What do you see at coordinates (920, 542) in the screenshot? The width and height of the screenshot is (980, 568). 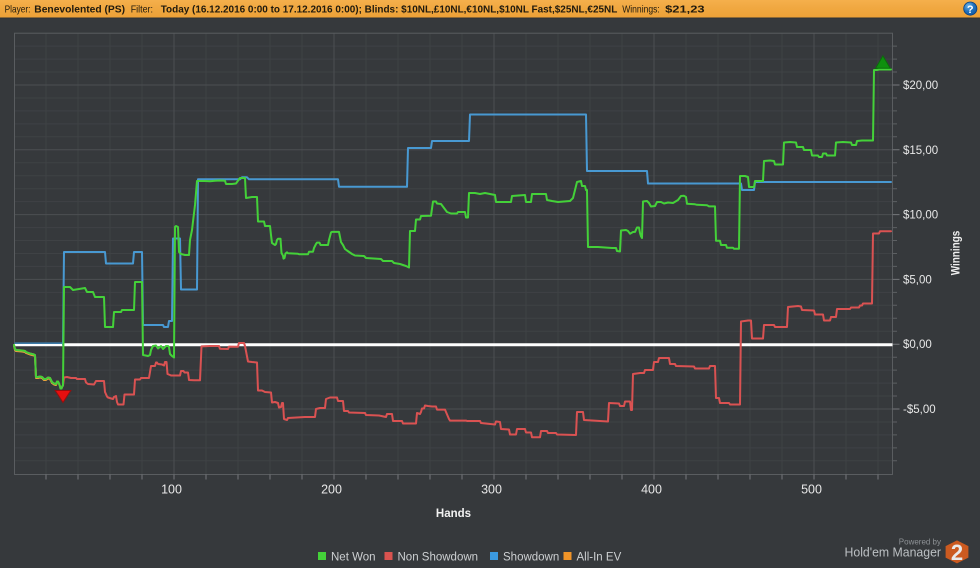 I see `svg-text: Powered by` at bounding box center [920, 542].